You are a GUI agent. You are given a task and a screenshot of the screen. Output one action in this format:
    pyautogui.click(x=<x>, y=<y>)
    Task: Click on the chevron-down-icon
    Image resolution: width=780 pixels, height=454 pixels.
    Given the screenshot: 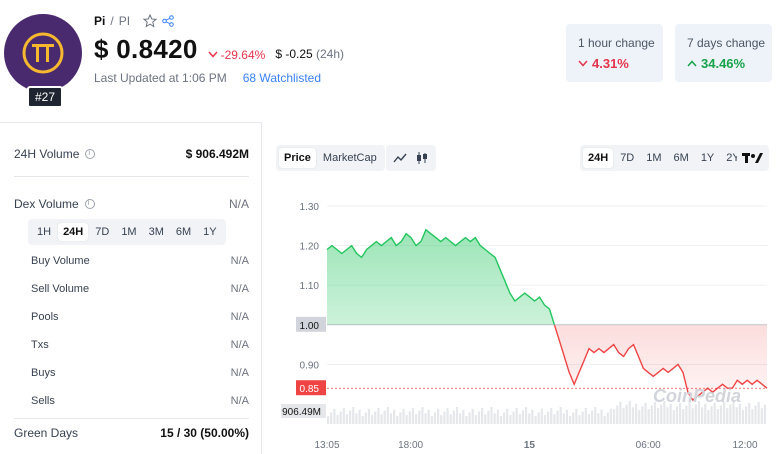 What is the action you would take?
    pyautogui.click(x=213, y=54)
    